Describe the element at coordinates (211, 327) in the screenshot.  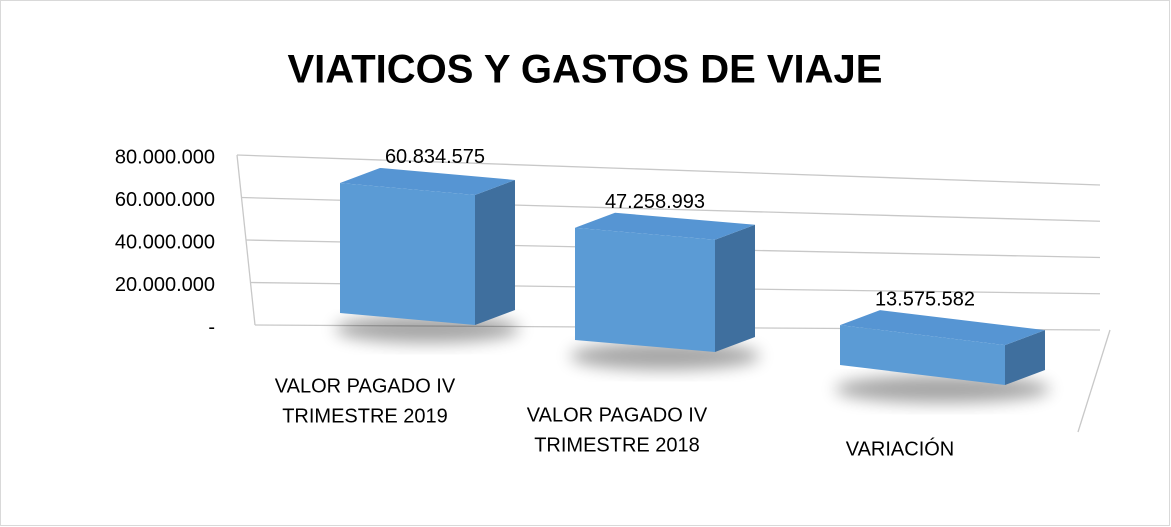
I see `y-tick-label: -` at that location.